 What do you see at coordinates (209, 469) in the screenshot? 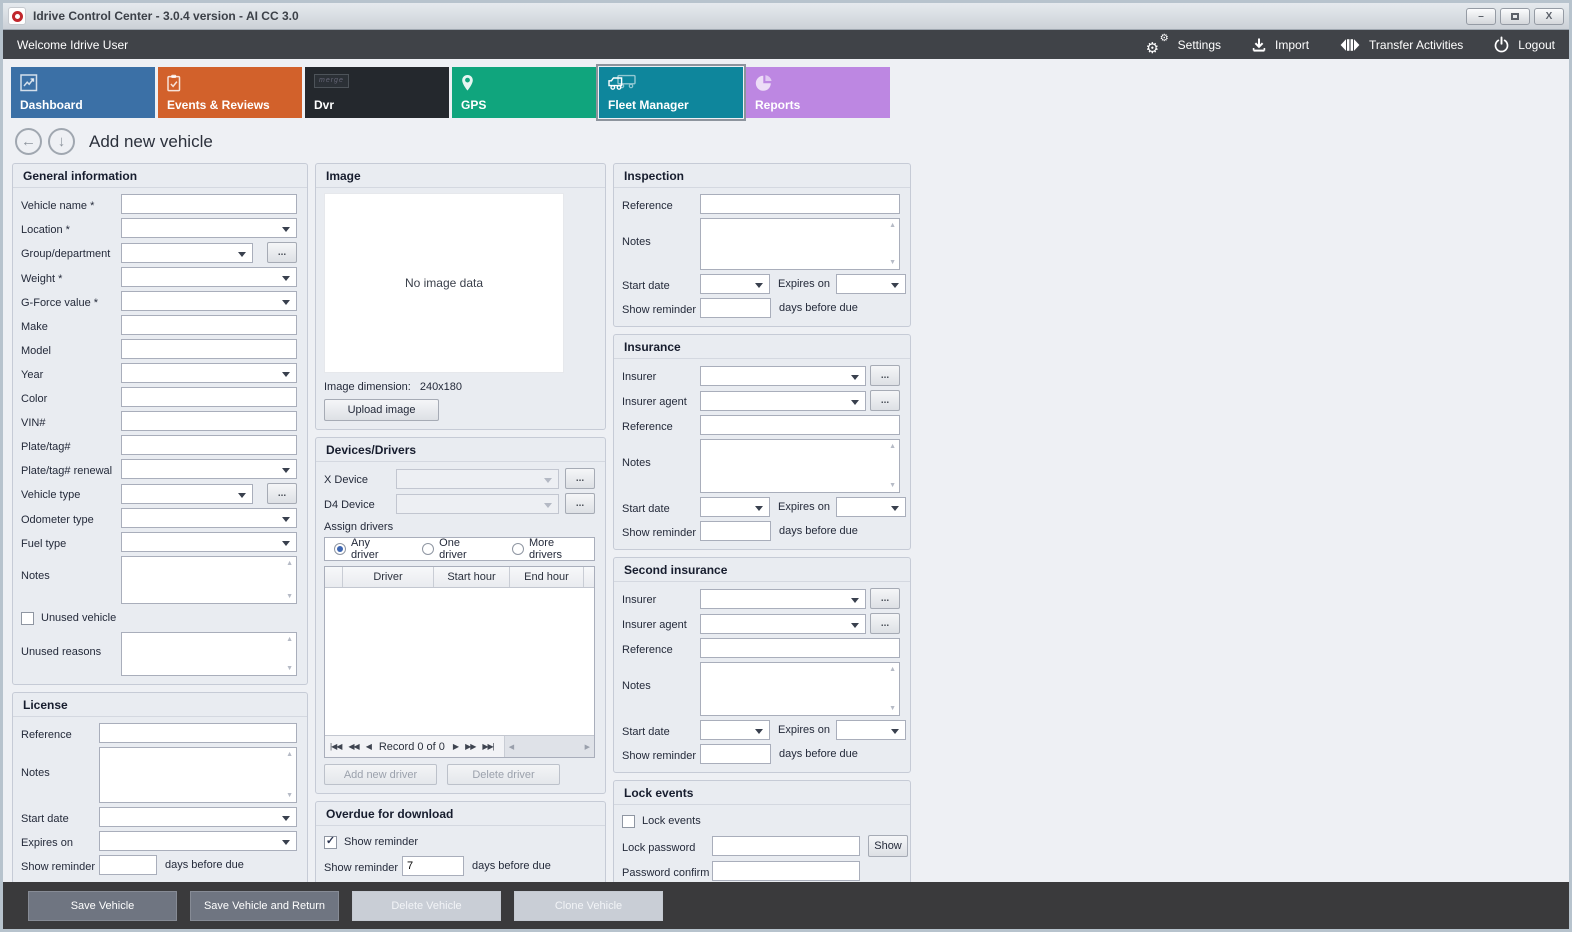
I see `plate-renewal-select` at bounding box center [209, 469].